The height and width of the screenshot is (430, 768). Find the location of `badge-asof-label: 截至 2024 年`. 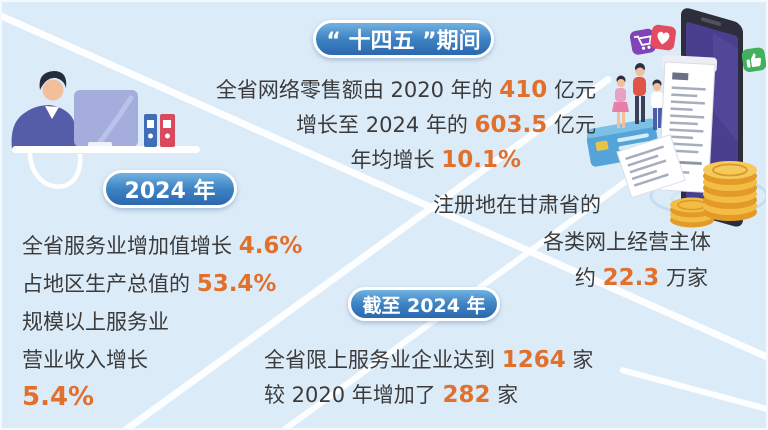

badge-asof-label: 截至 2024 年 is located at coordinates (424, 305).